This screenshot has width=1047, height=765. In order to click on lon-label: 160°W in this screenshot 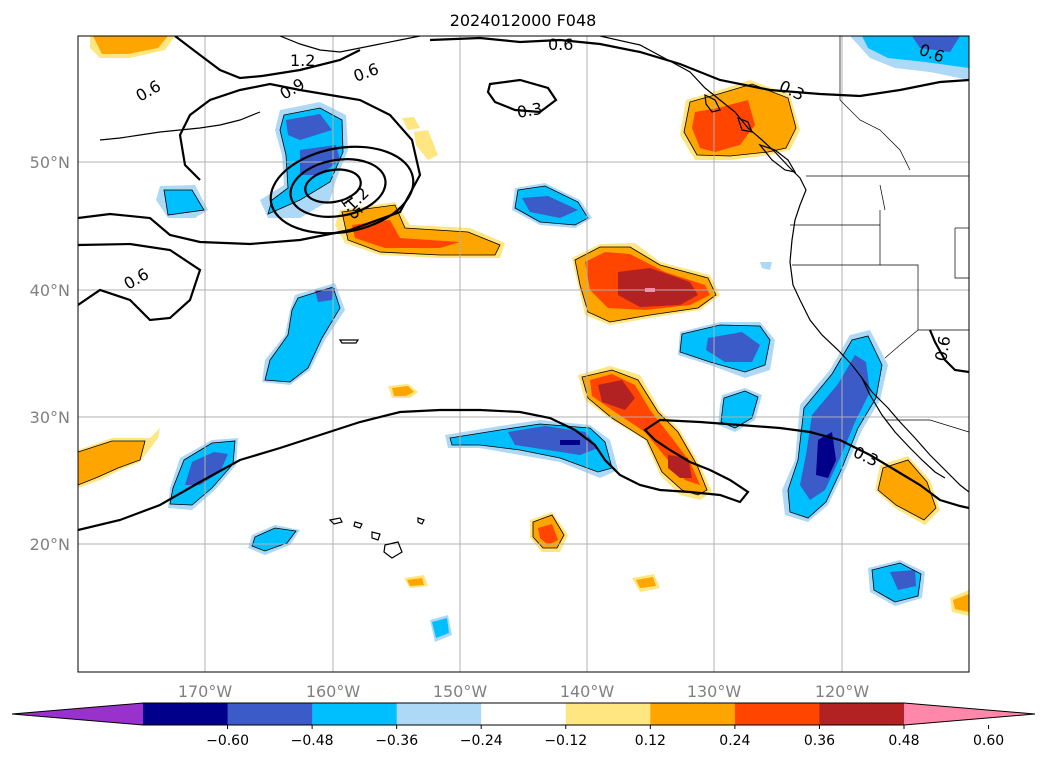, I will do `click(333, 691)`.